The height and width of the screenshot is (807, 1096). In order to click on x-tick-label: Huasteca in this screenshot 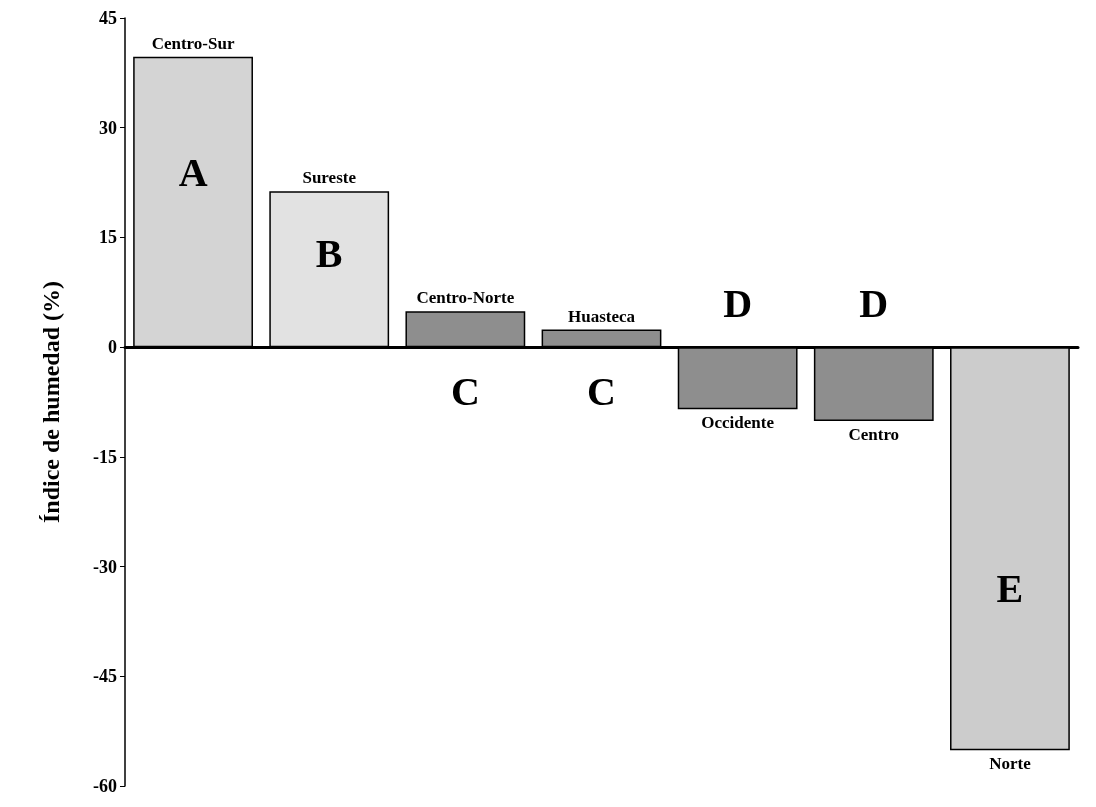, I will do `click(601, 316)`.